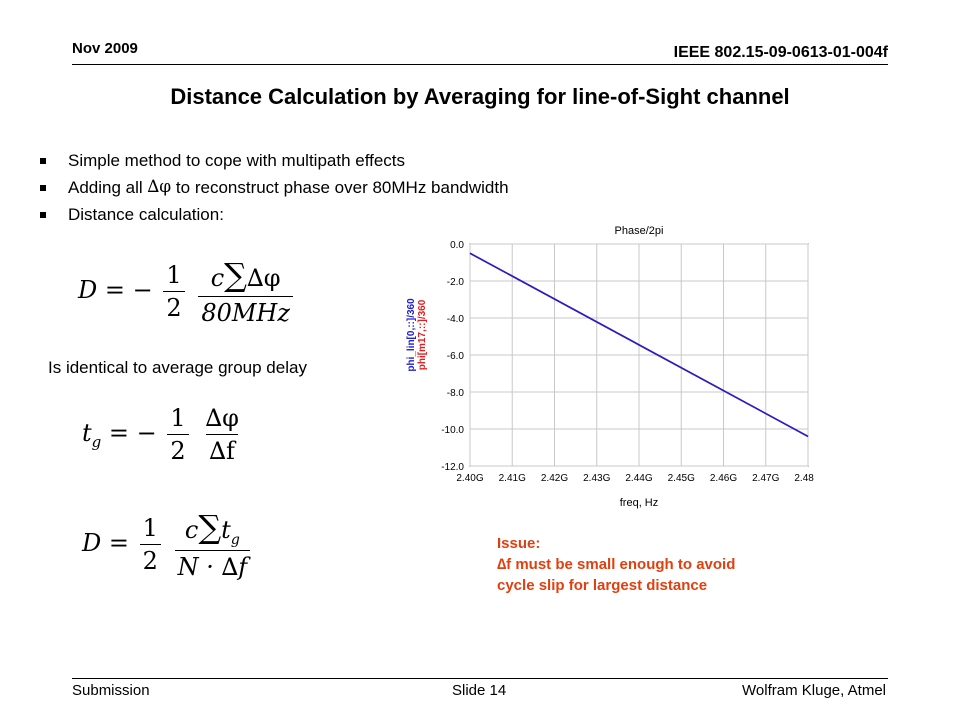 The width and height of the screenshot is (960, 720). Describe the element at coordinates (105, 48) in the screenshot. I see `header-date: Nov 2009` at that location.